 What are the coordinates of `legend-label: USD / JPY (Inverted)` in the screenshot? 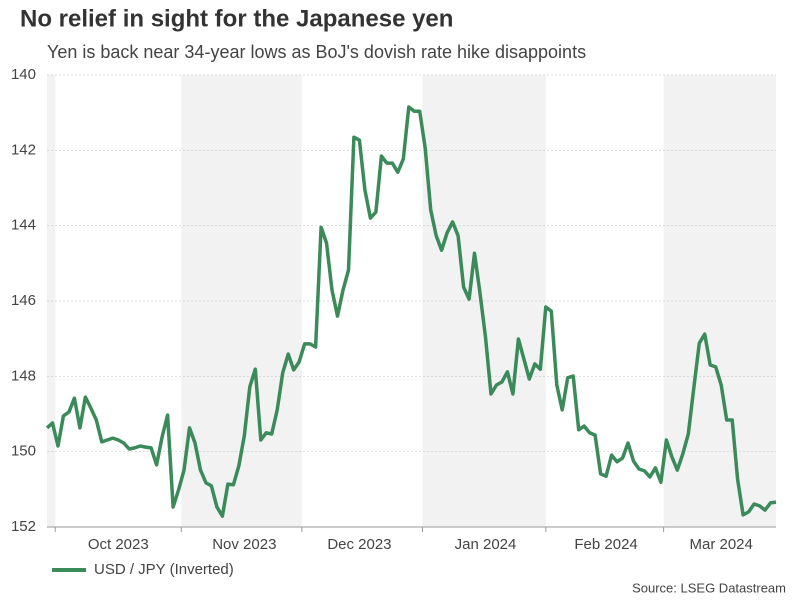 It's located at (164, 569).